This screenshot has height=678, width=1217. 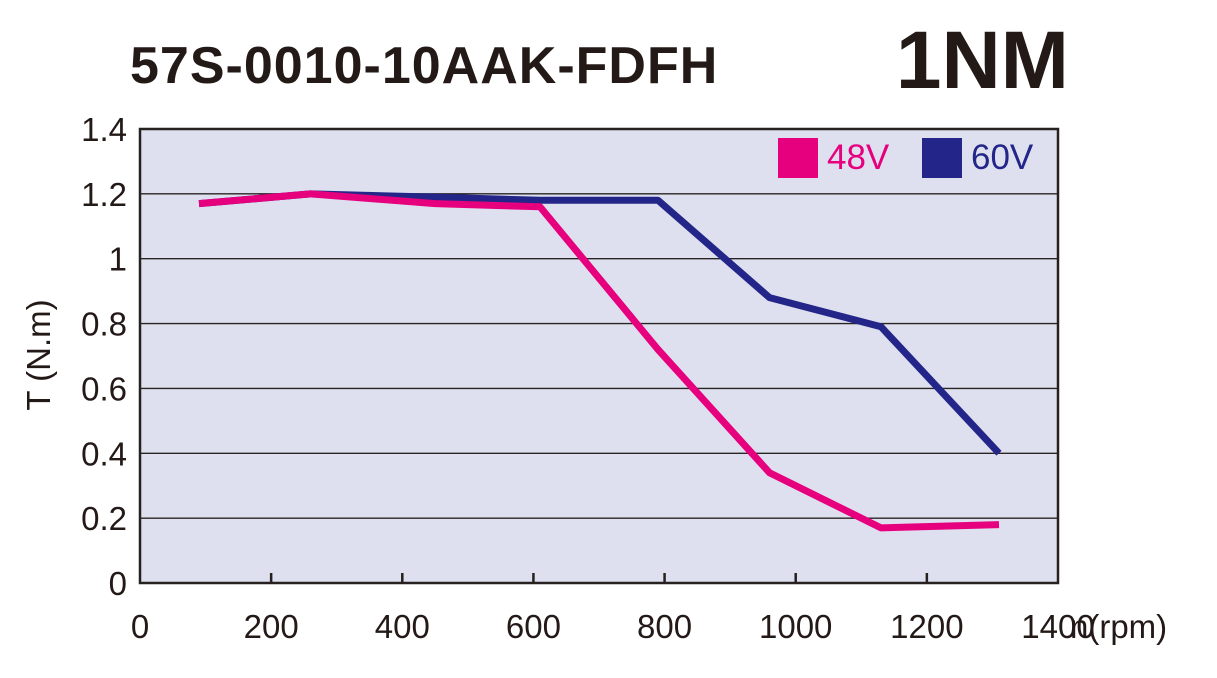 What do you see at coordinates (1118, 626) in the screenshot?
I see `x-axis-label: n(rpm)` at bounding box center [1118, 626].